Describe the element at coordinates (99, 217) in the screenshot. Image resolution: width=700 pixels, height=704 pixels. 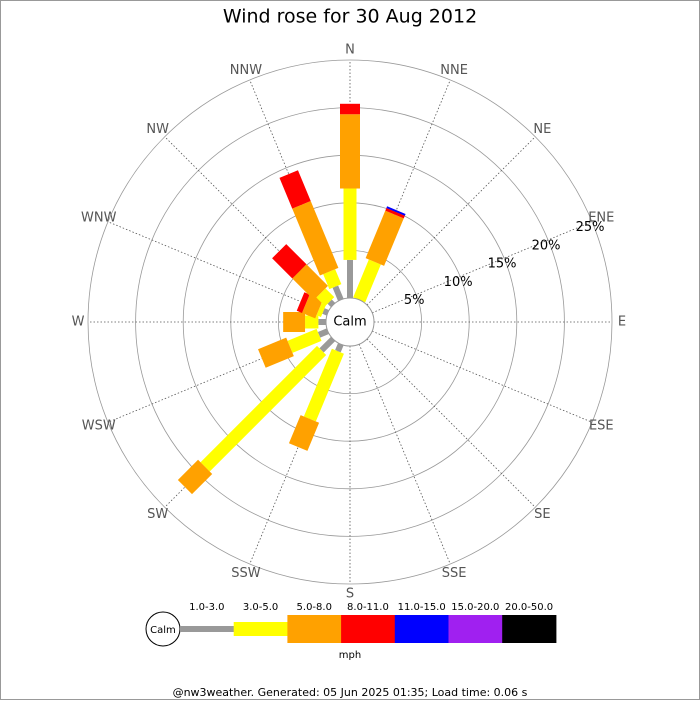
I see `direction-label: WNW` at that location.